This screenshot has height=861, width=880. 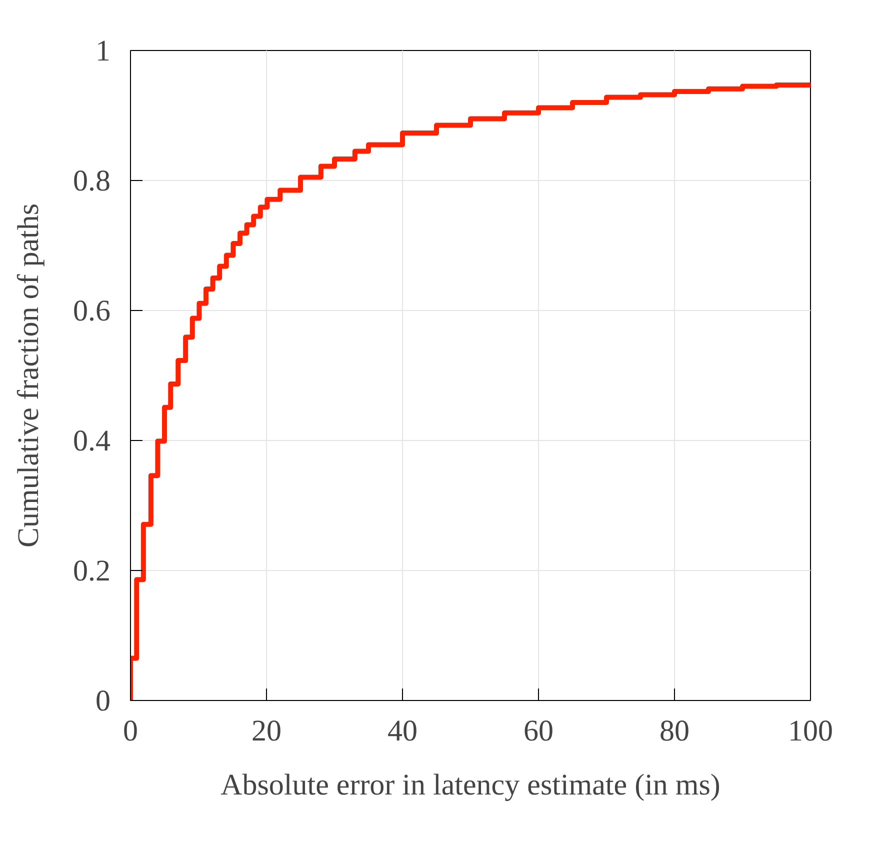 I want to click on x-tick-label: 0, so click(x=130, y=731).